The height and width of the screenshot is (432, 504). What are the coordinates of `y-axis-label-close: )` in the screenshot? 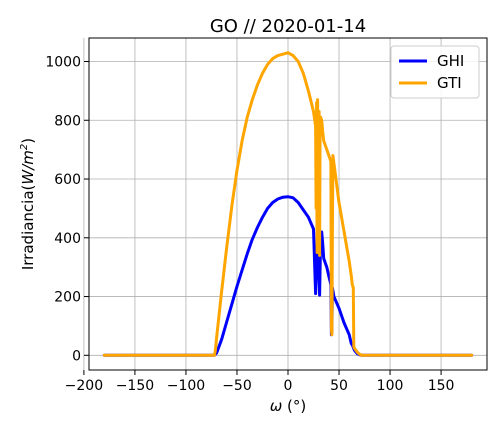 It's located at (28, 141).